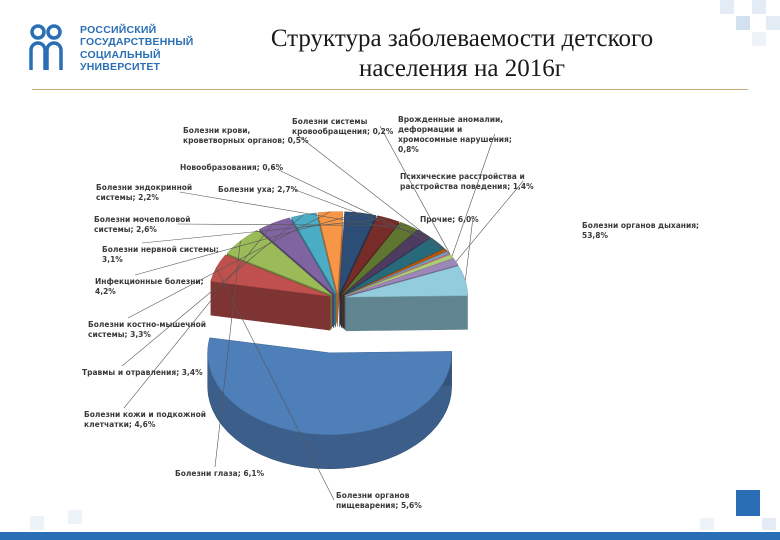 The height and width of the screenshot is (540, 780). What do you see at coordinates (118, 30) in the screenshot?
I see `logo-line: РОССИЙСКИЙ` at bounding box center [118, 30].